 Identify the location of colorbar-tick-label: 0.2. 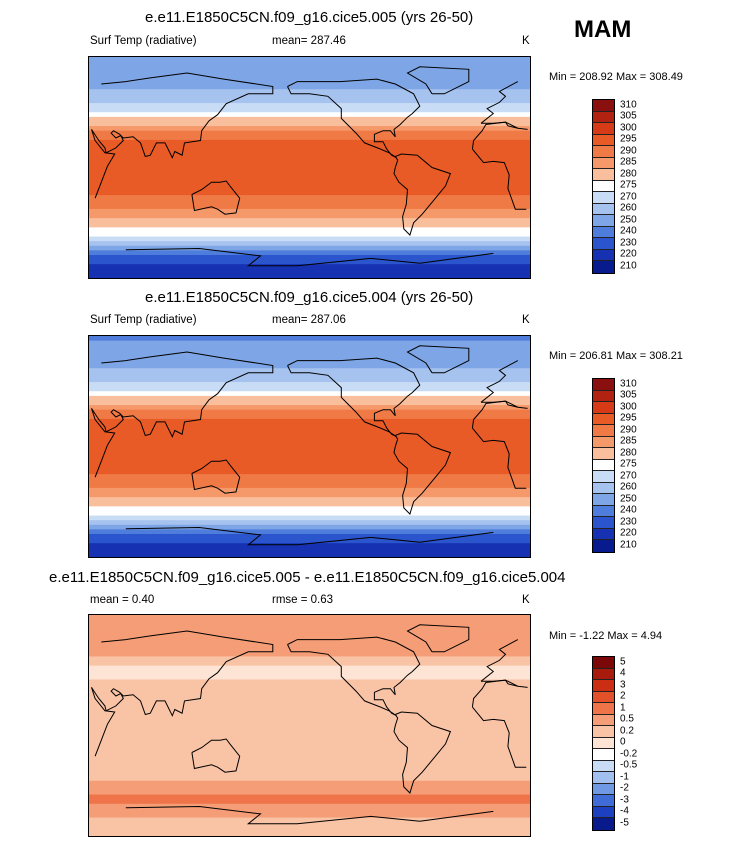
(627, 731).